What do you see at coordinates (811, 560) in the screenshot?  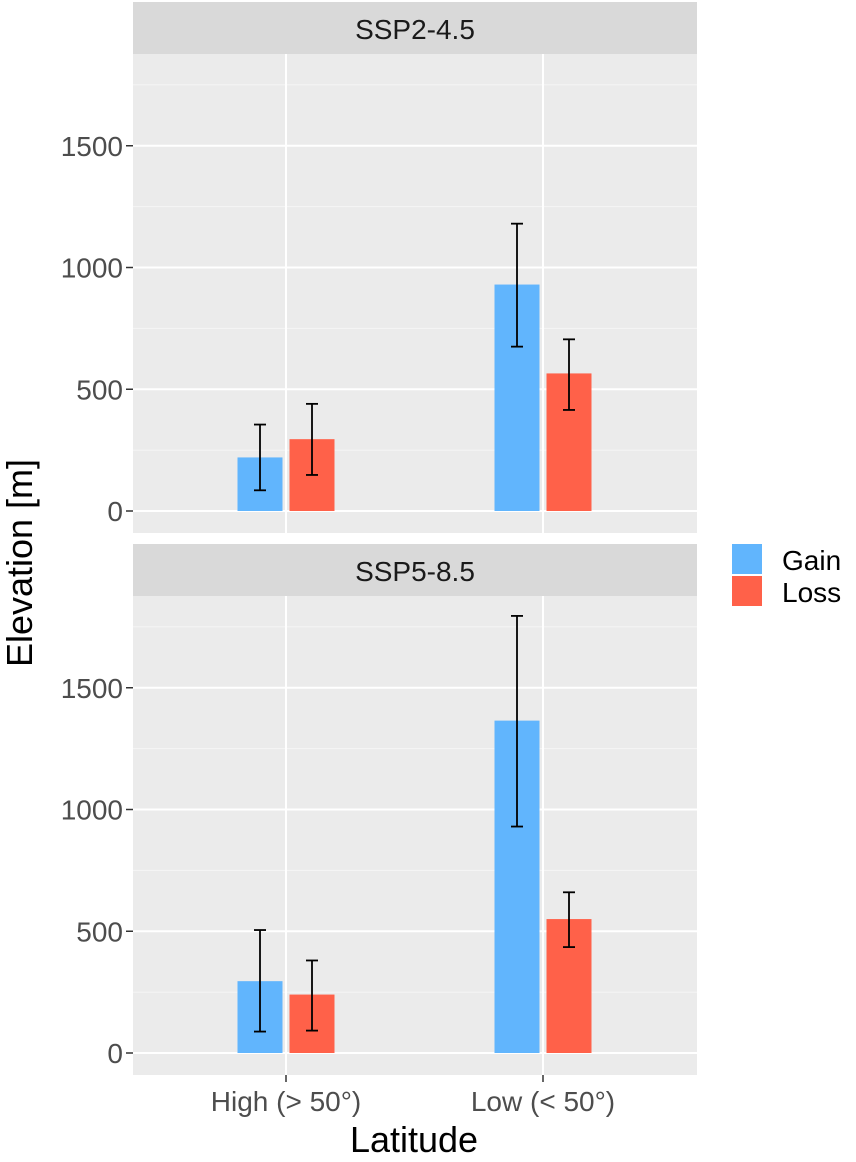 I see `legend-label-gain: Gain` at bounding box center [811, 560].